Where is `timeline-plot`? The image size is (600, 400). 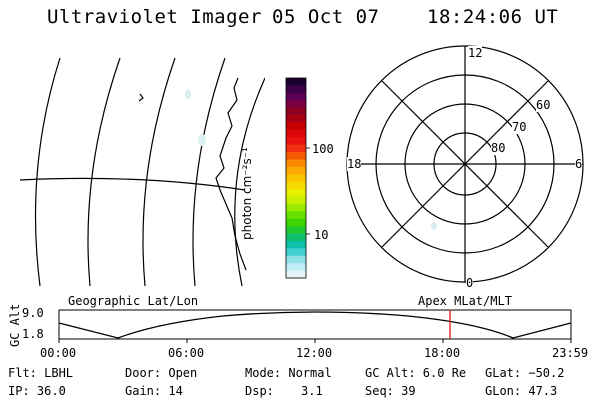
timeline-plot is located at coordinates (315, 326).